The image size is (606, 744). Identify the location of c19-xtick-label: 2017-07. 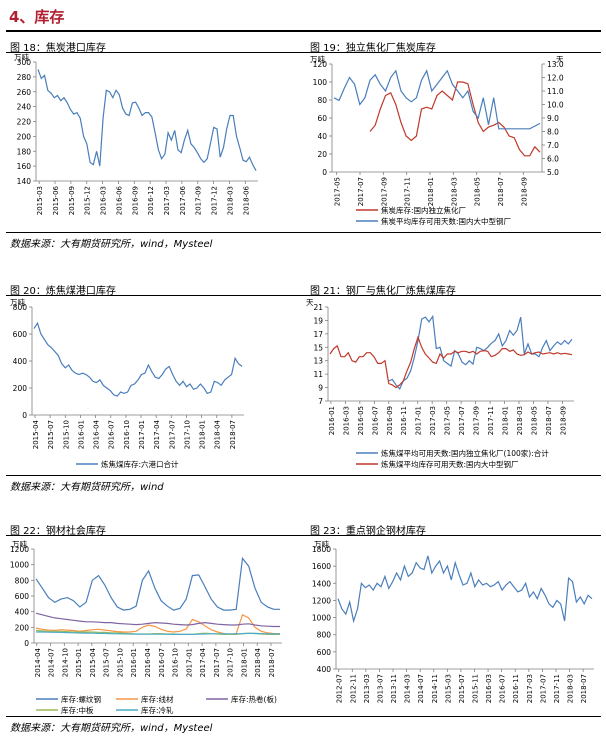
(361, 191).